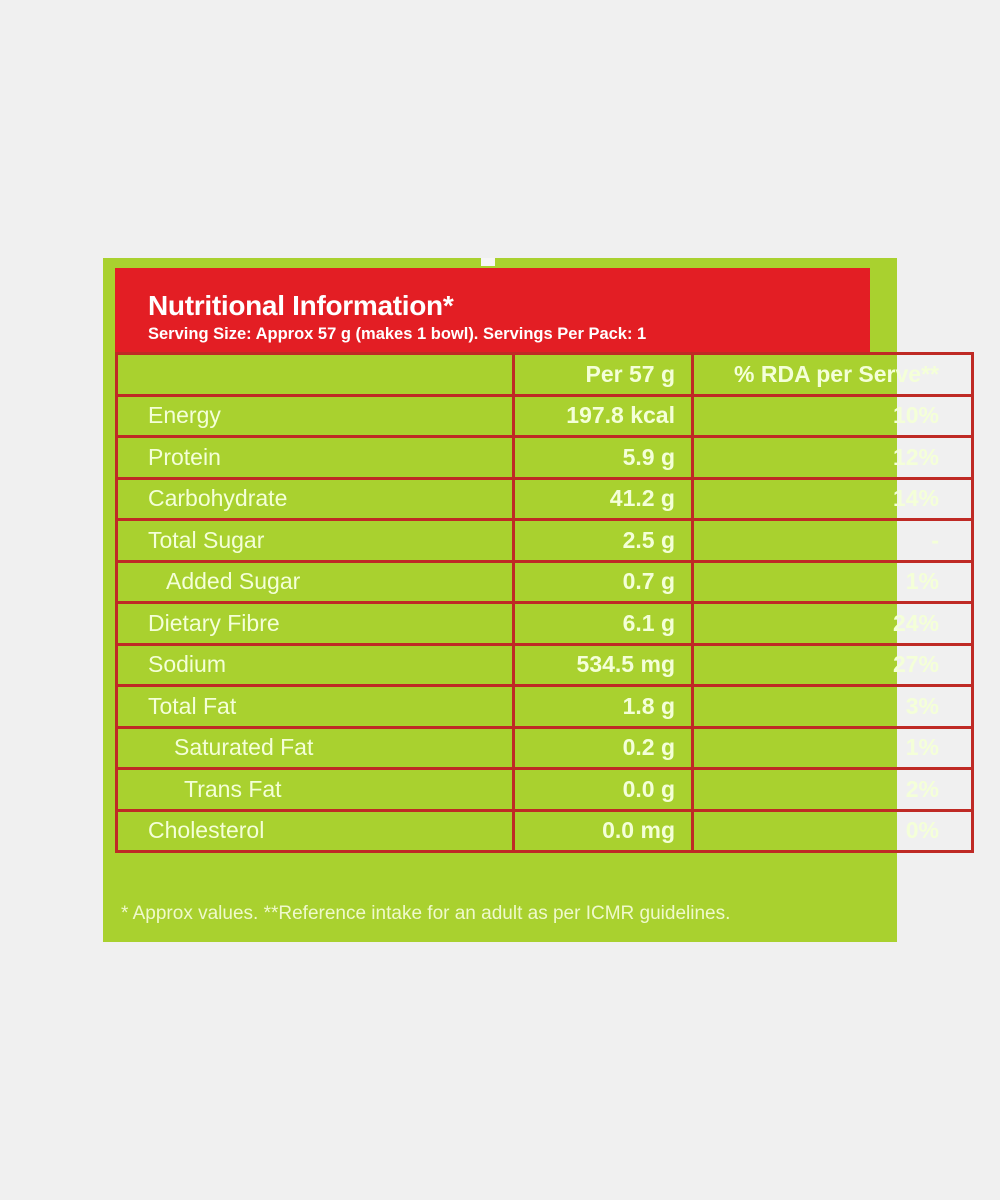 The image size is (1000, 1200). I want to click on table-row: Cholesterol 0.0 mg 0%, so click(544, 830).